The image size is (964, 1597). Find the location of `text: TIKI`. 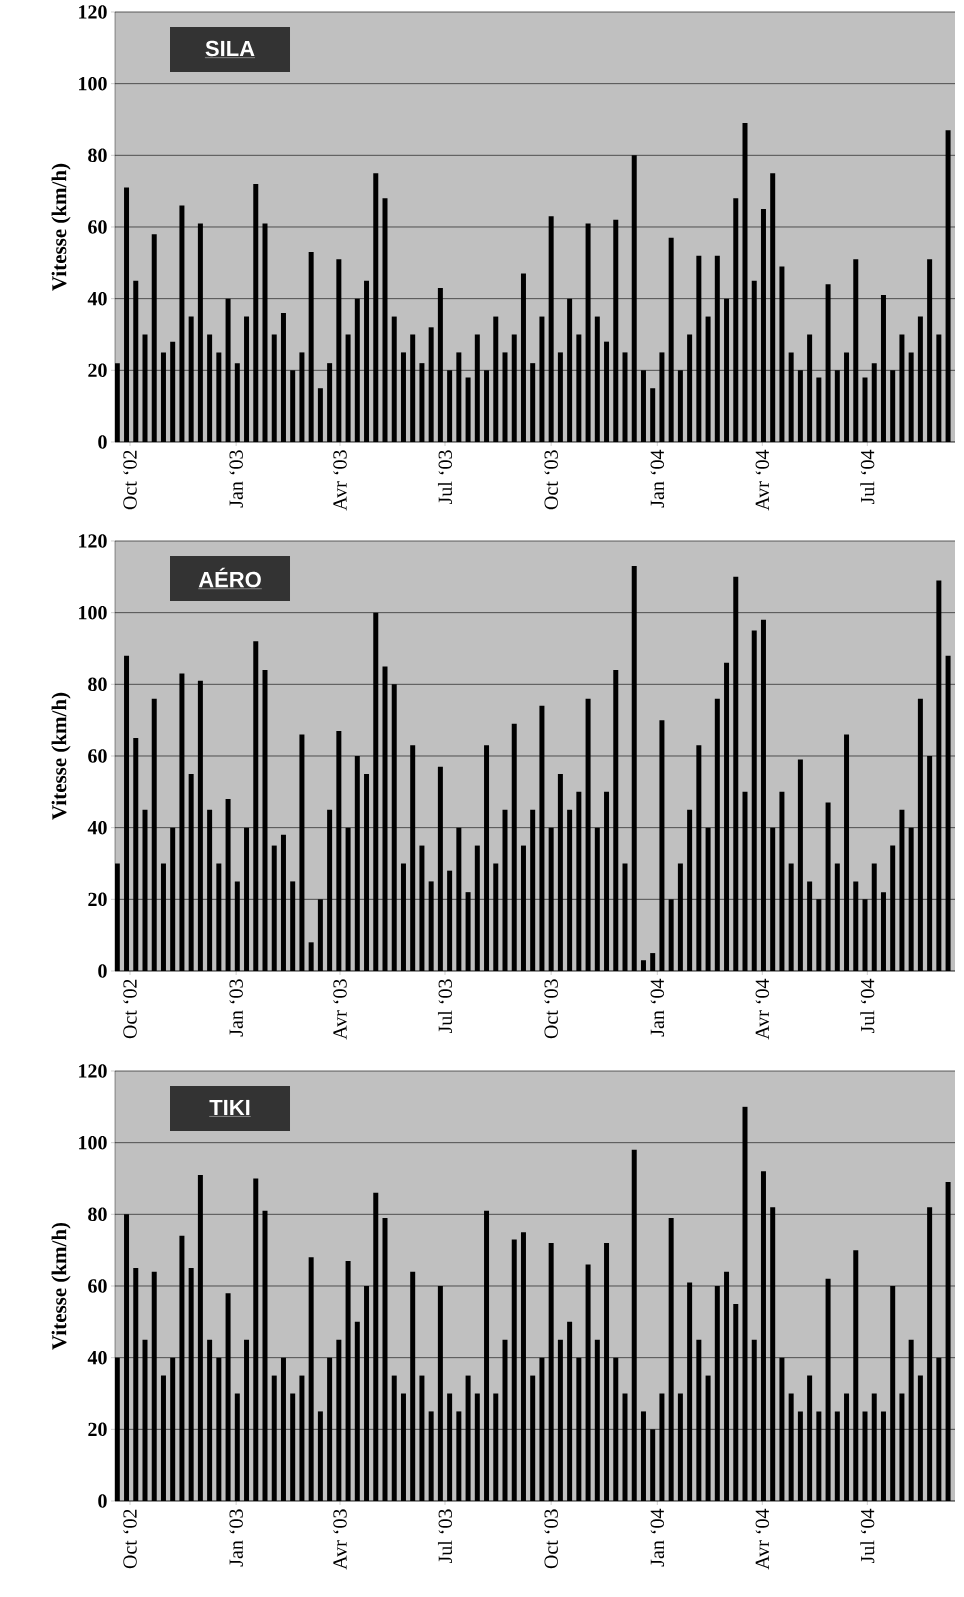

text: TIKI is located at coordinates (229, 1107).